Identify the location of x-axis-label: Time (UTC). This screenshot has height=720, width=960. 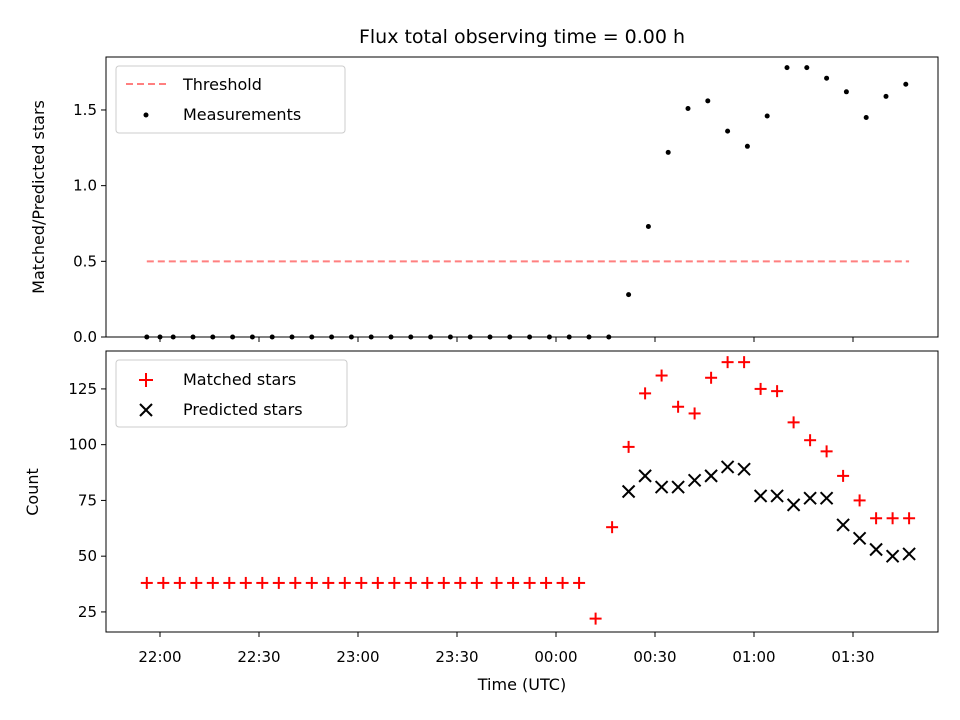
(521, 684).